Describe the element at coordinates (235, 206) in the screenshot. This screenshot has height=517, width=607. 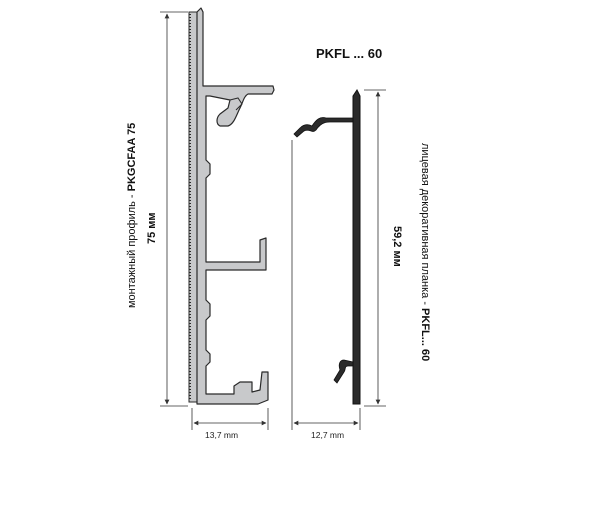
I see `mounting-profile-body` at that location.